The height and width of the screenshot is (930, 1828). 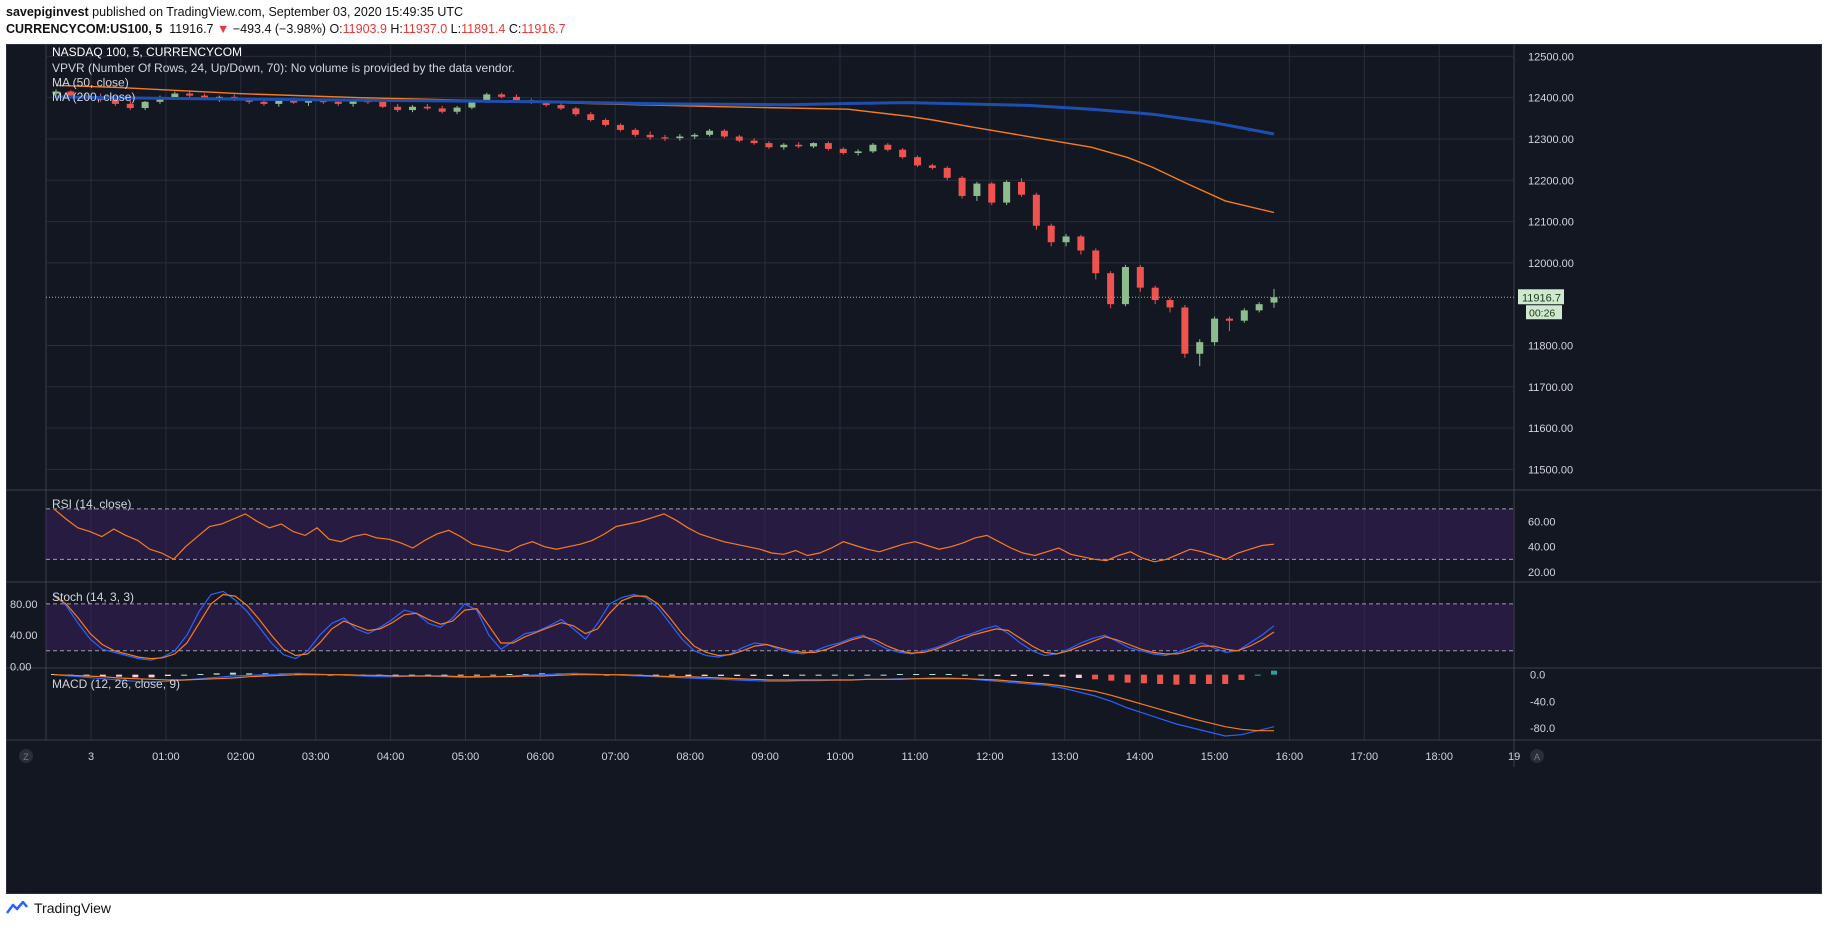 I want to click on time-tick-label: 19, so click(x=1514, y=757).